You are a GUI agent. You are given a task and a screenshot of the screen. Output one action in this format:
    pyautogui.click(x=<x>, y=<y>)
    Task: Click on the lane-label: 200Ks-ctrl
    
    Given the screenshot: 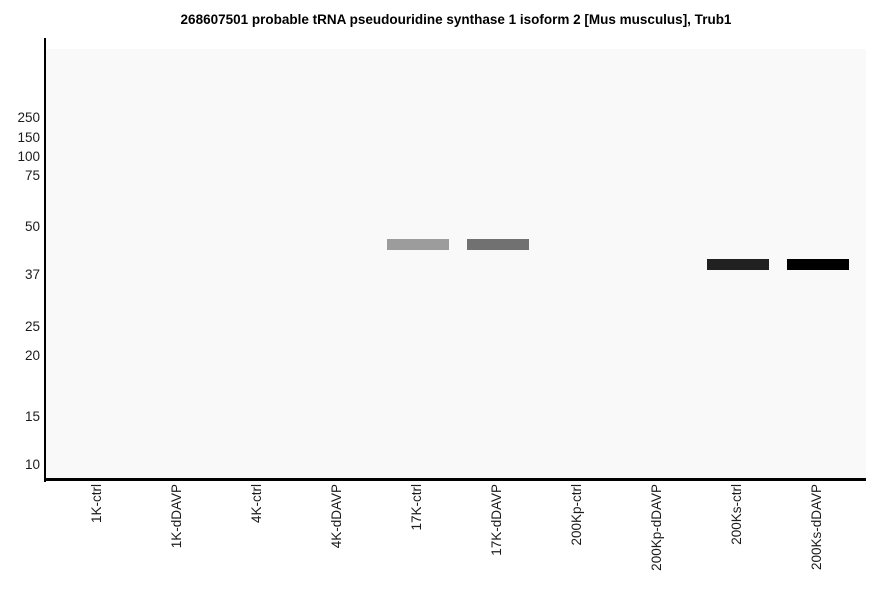 What is the action you would take?
    pyautogui.click(x=736, y=514)
    